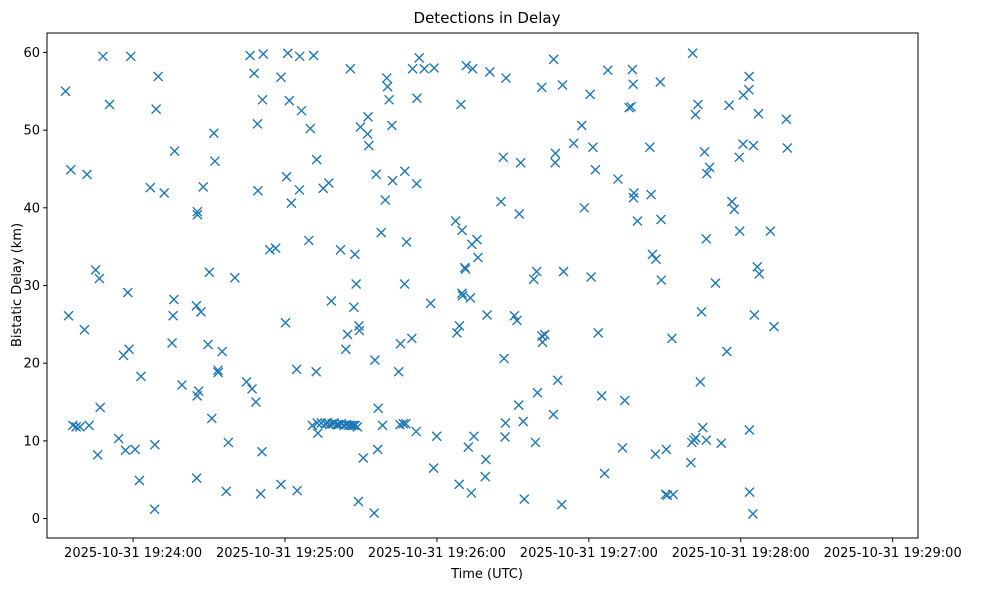  Describe the element at coordinates (133, 553) in the screenshot. I see `x-tick-label: 2025-10-31 19:24:00` at that location.